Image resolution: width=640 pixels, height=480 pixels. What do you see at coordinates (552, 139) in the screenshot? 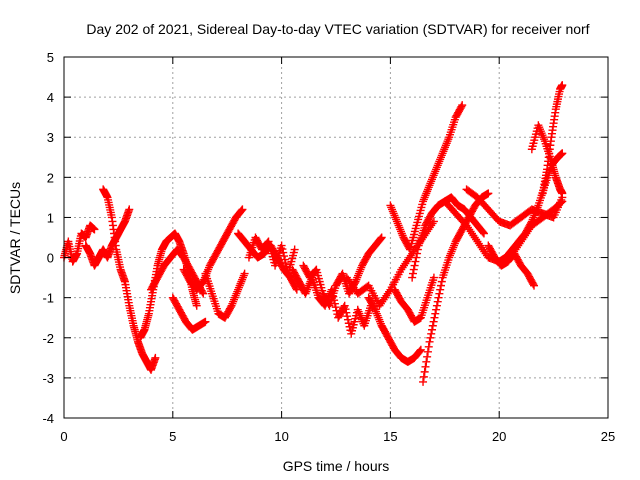
I see `series-prn-x` at bounding box center [552, 139].